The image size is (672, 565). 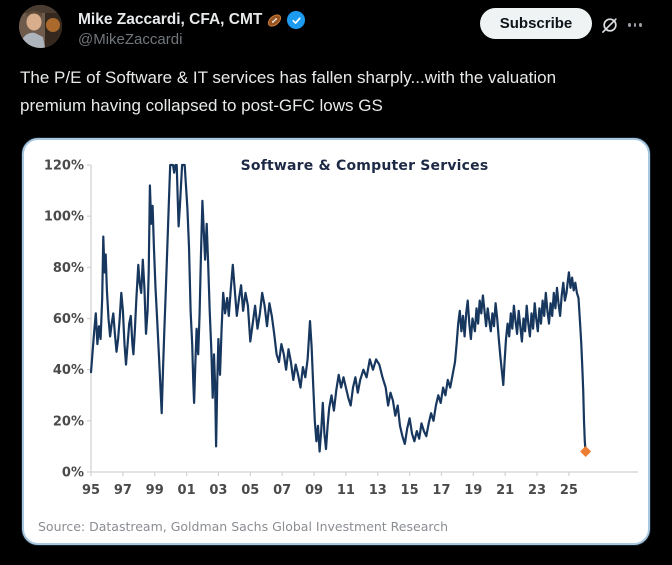 I want to click on x-tick-label: 11, so click(x=346, y=490).